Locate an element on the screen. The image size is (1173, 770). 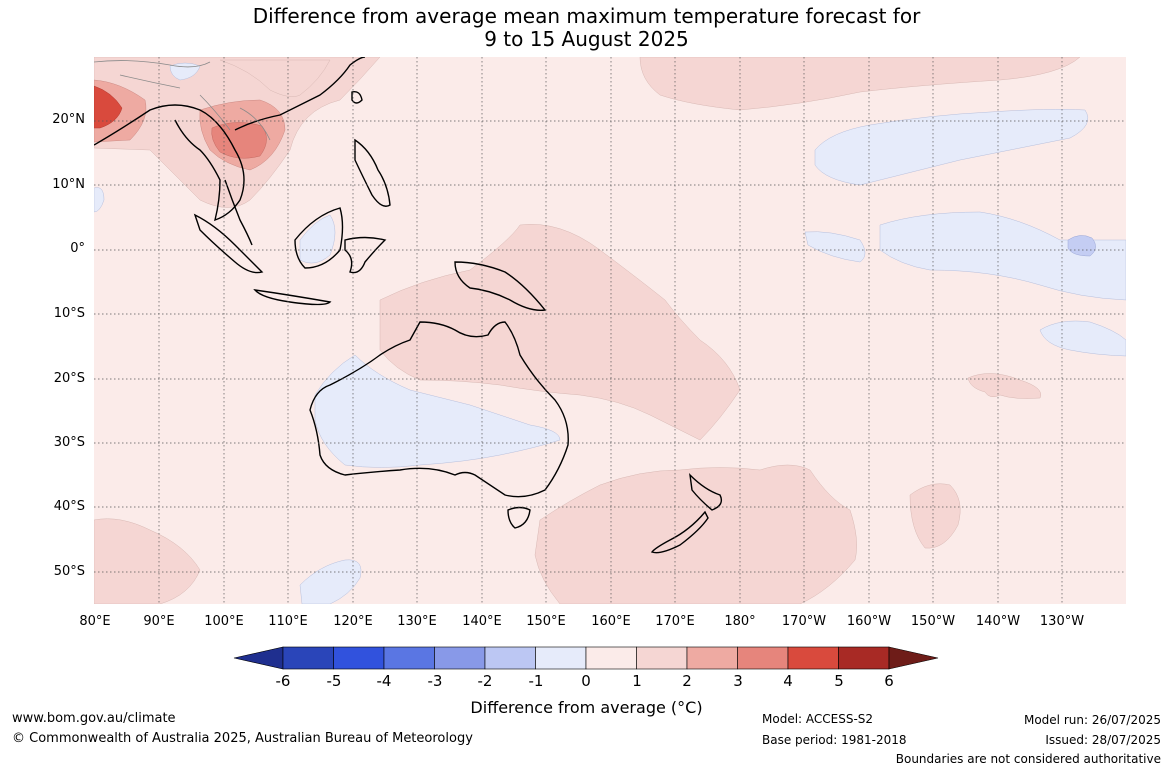
footer-model: Model: ACCESS-S2 is located at coordinates (818, 719).